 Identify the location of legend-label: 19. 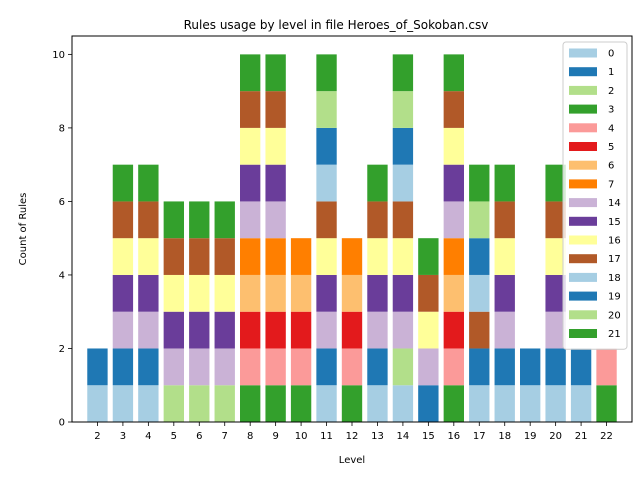
(614, 297).